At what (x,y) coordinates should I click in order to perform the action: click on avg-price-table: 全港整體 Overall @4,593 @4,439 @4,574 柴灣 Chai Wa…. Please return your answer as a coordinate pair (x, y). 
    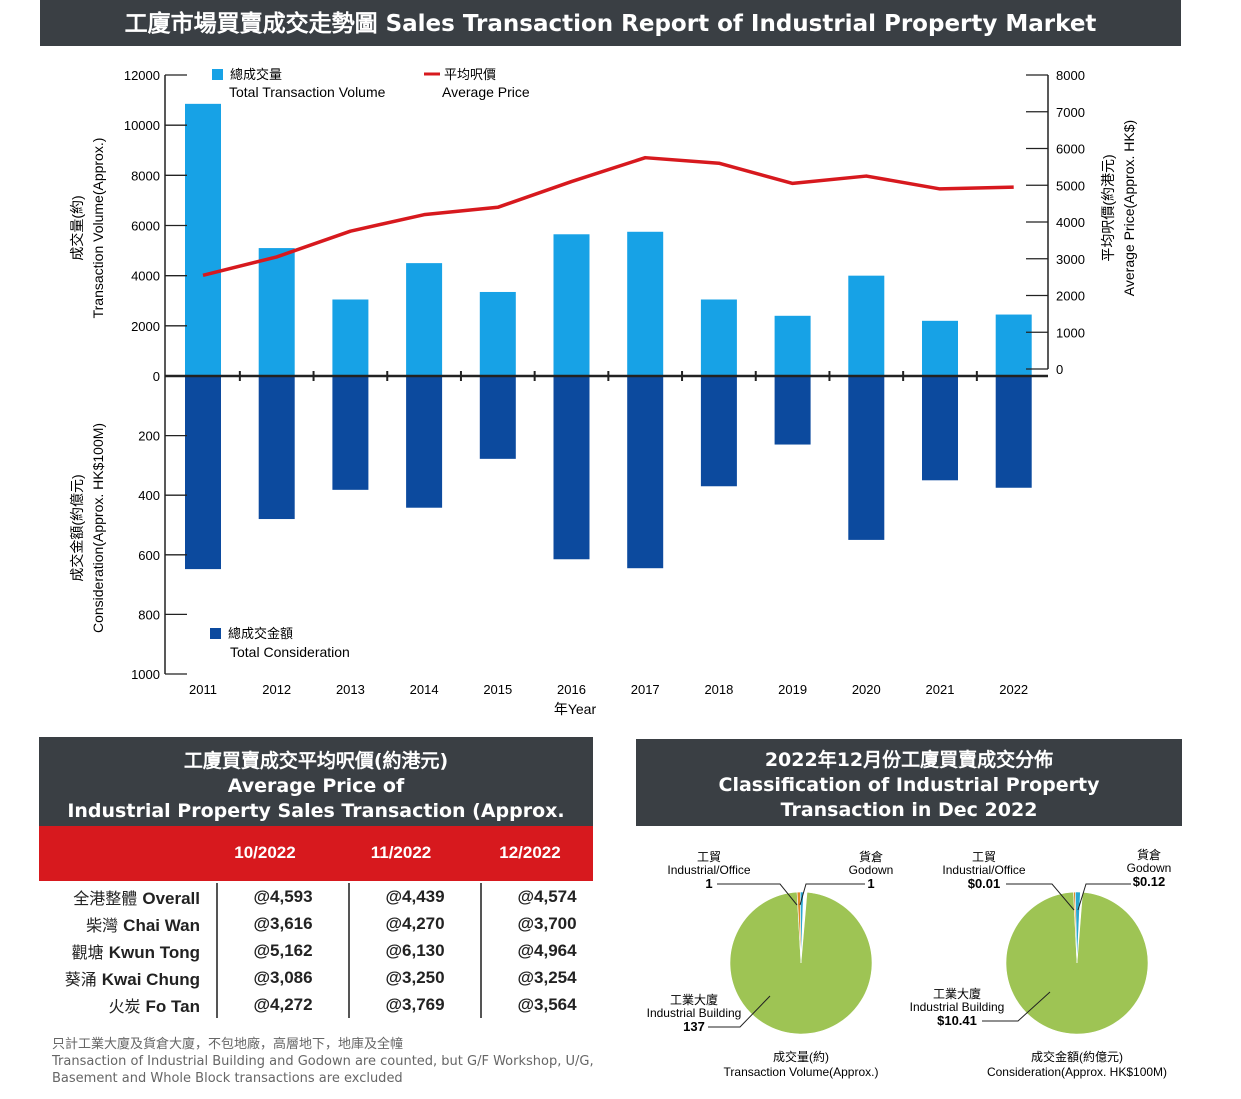
    Looking at the image, I should click on (325, 950).